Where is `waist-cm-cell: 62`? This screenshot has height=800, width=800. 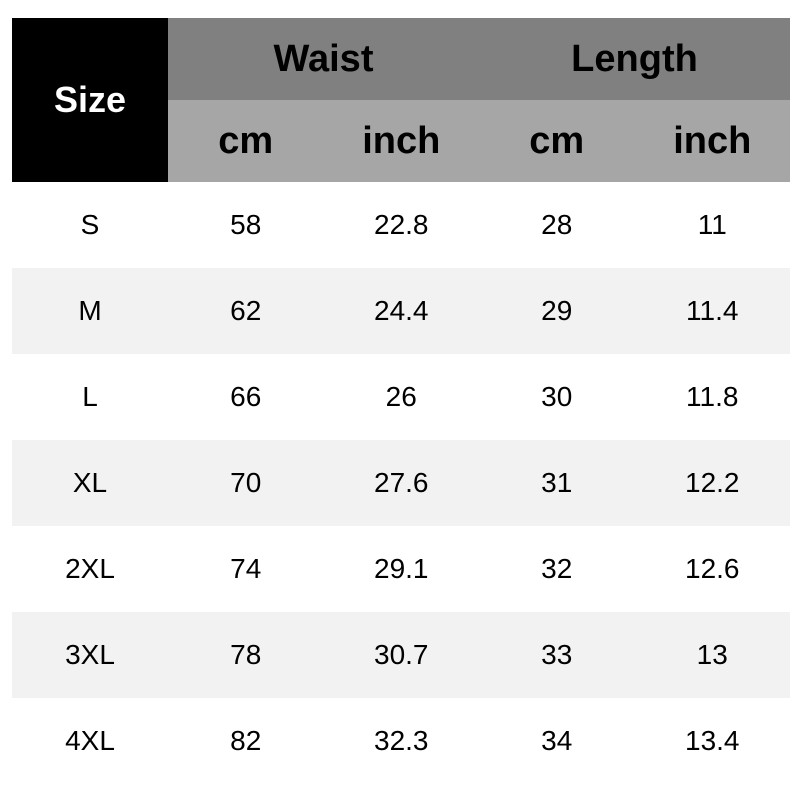 waist-cm-cell: 62 is located at coordinates (246, 310).